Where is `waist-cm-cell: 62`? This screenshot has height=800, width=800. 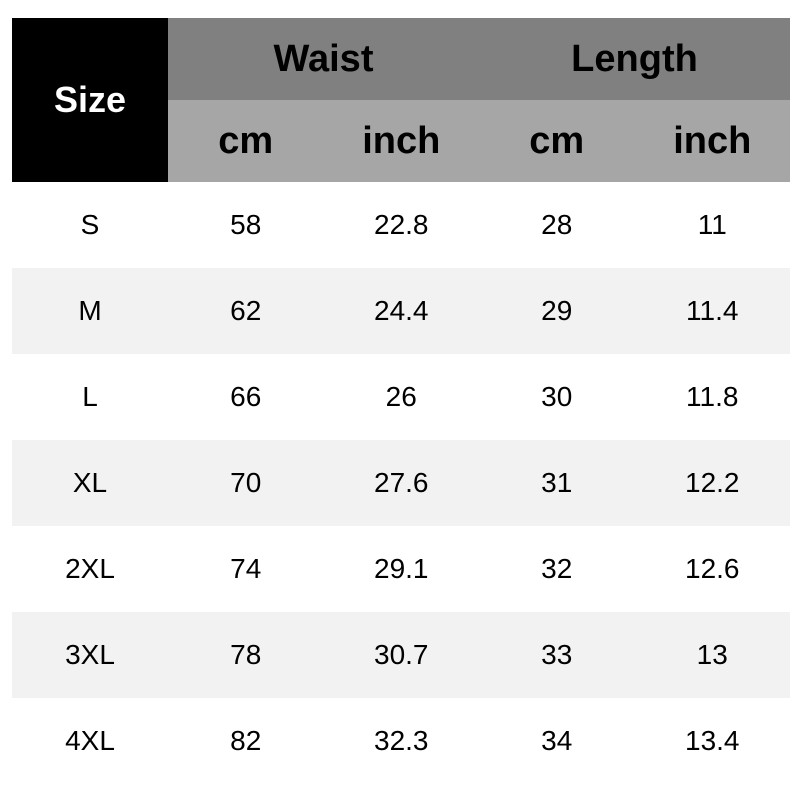 waist-cm-cell: 62 is located at coordinates (246, 310).